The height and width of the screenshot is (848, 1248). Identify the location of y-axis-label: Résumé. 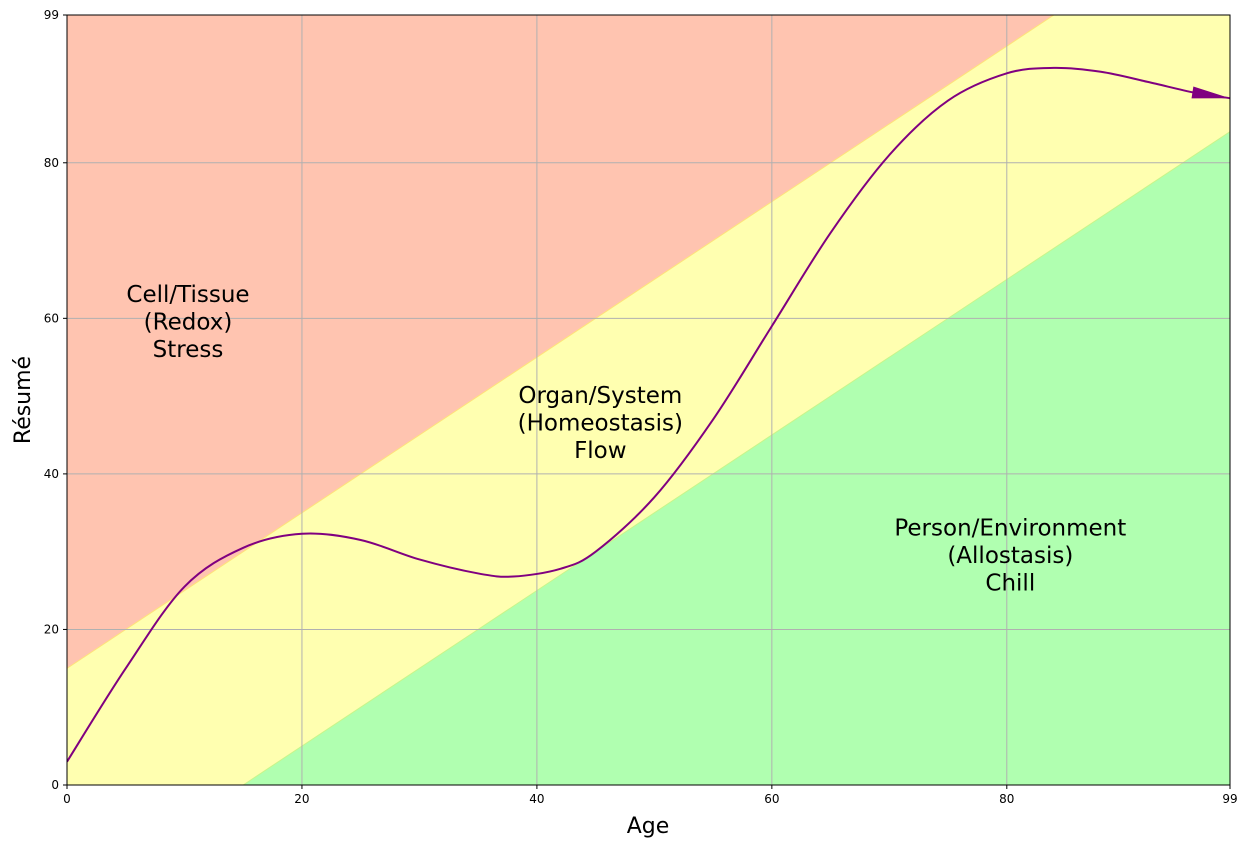
(23, 400).